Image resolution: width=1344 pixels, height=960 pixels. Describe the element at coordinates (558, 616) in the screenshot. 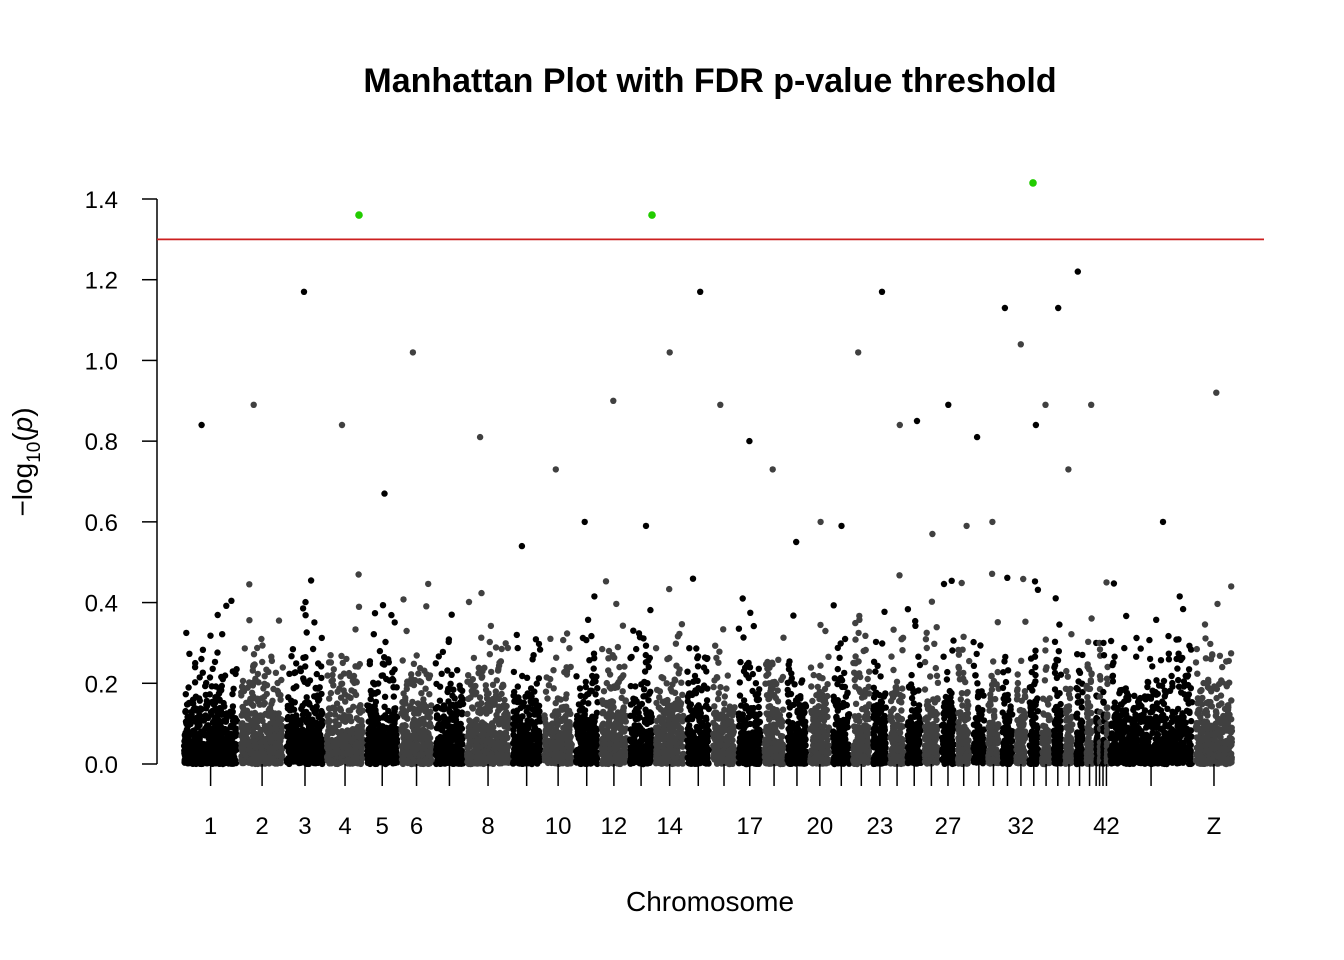

I see `chromosome-10-points` at that location.